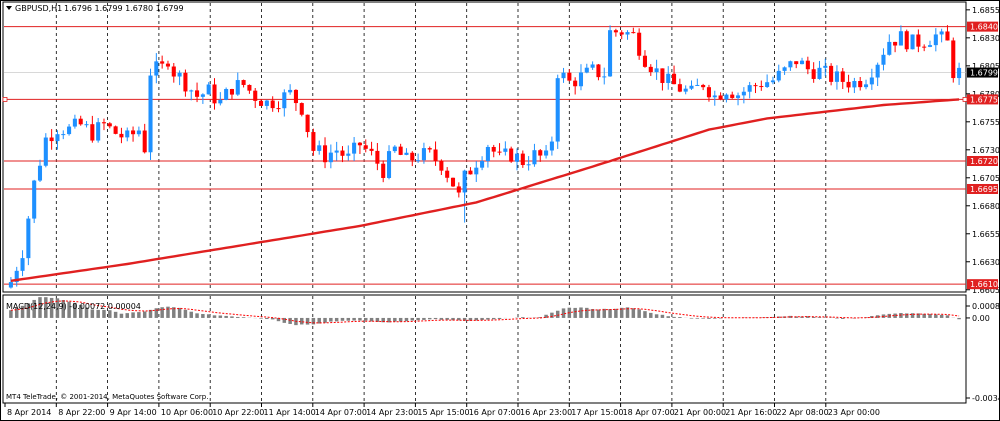 The height and width of the screenshot is (421, 1000). I want to click on macd-axis: 0.00089 0.00 -0.00341, so click(983, 352).